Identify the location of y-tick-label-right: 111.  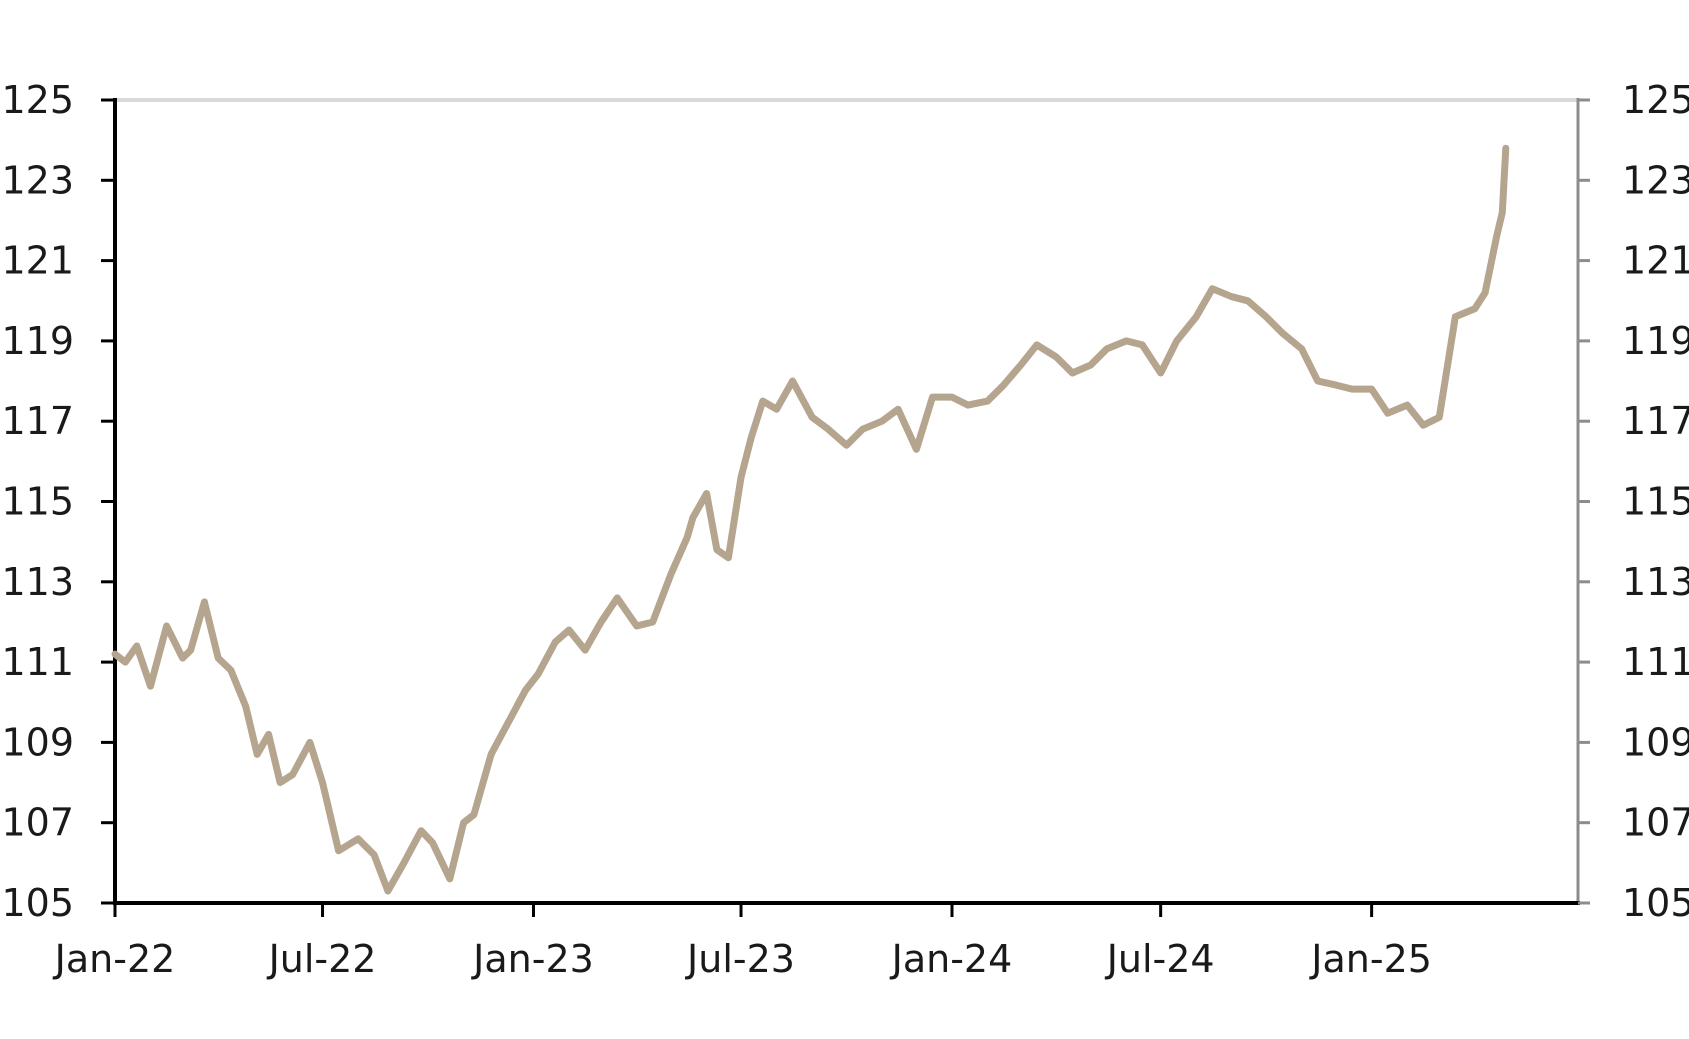
(1655, 662).